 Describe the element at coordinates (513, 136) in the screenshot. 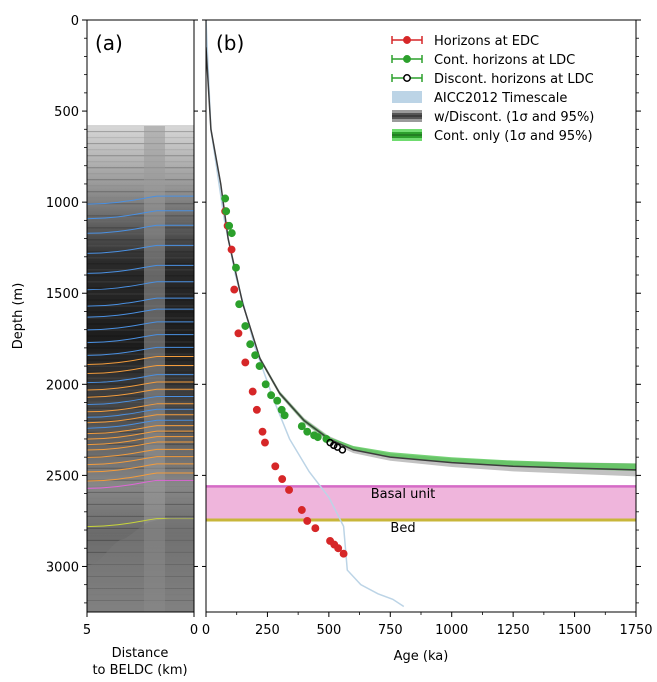

I see `legend-label: Cont. only (1σ and 95%)` at that location.